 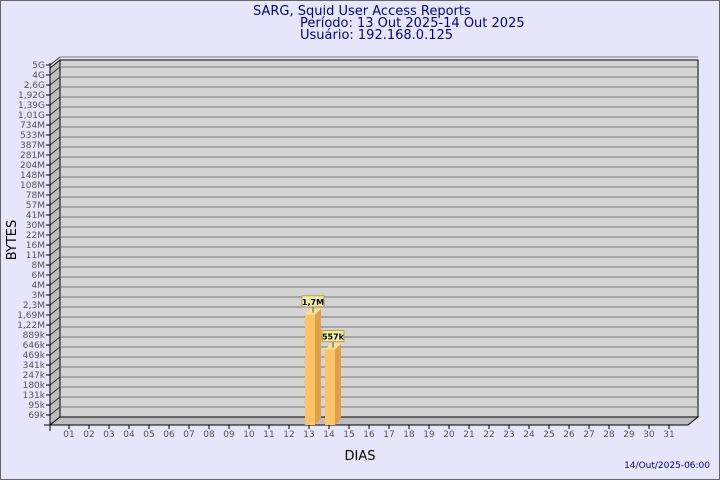 I want to click on y-tick-label: 16M, so click(x=35, y=246).